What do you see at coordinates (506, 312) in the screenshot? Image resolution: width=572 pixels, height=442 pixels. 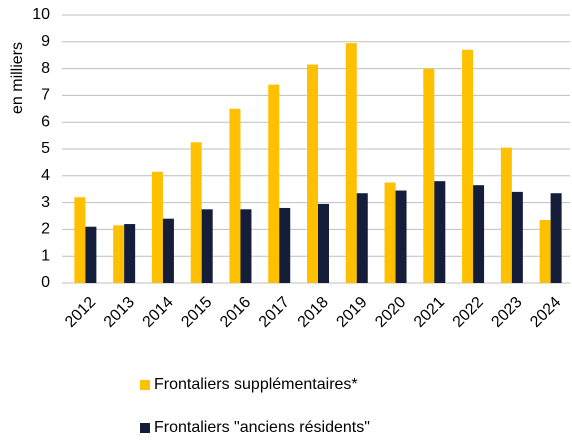 I see `x-tick-label: 2023` at bounding box center [506, 312].